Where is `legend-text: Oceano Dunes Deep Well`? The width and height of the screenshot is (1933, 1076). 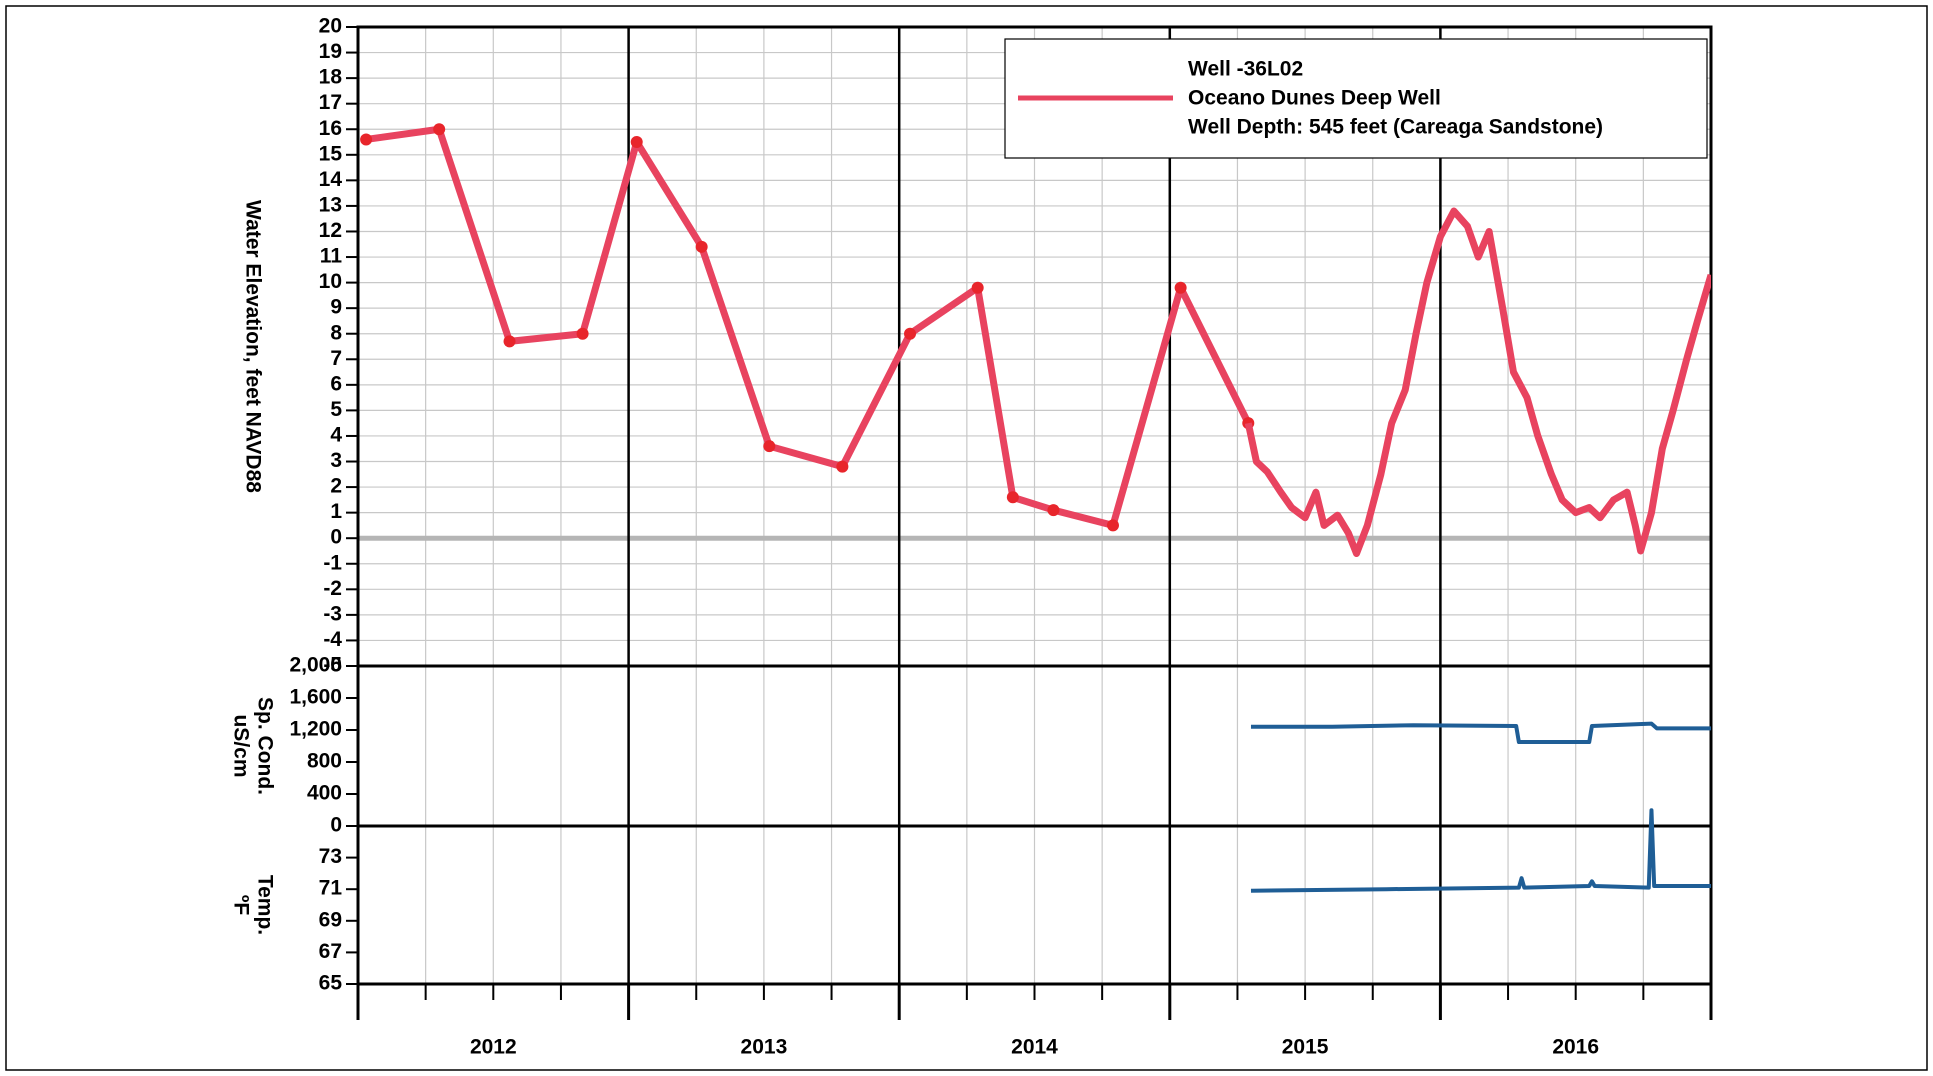
legend-text: Oceano Dunes Deep Well is located at coordinates (1314, 98).